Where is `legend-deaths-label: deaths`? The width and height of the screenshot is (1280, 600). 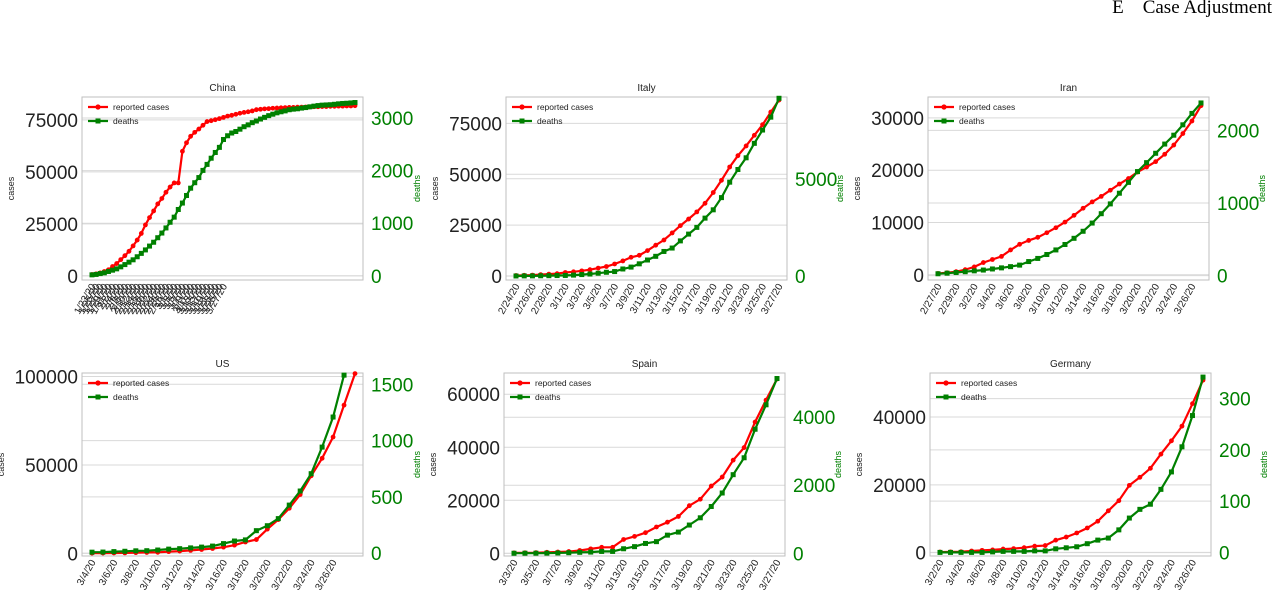
legend-deaths-label: deaths is located at coordinates (550, 121).